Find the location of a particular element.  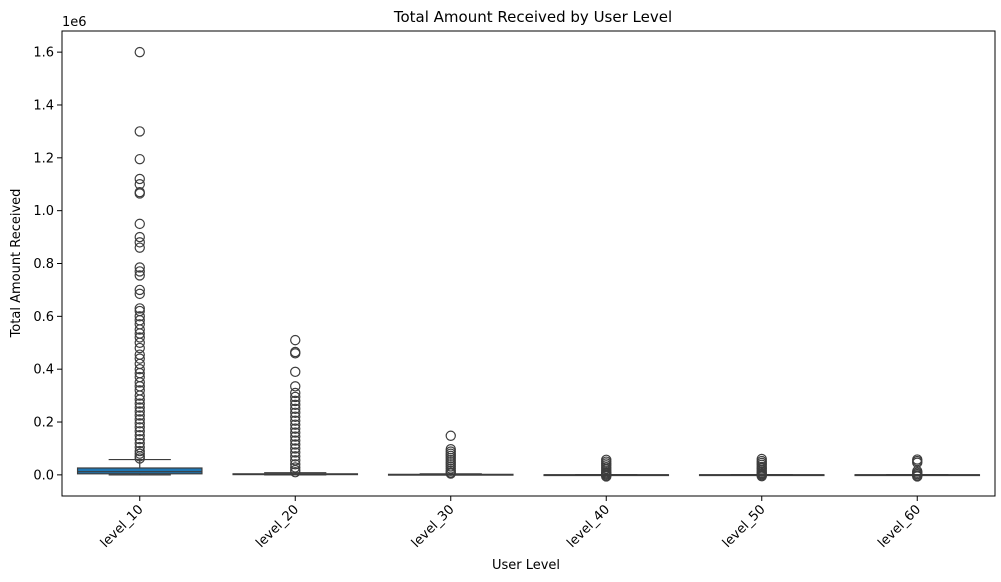

y-tick-label: 1.6 is located at coordinates (43, 53).